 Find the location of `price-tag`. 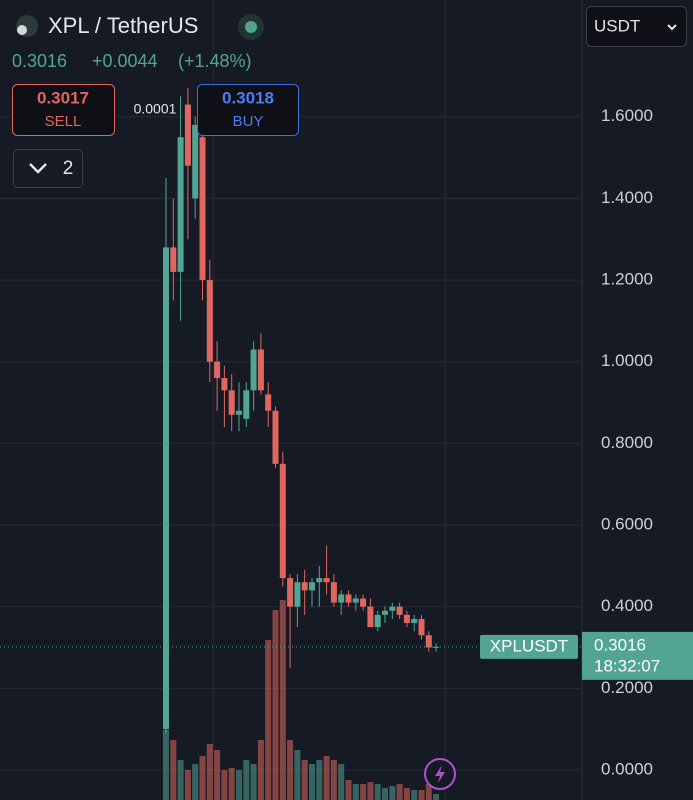

price-tag is located at coordinates (637, 655).